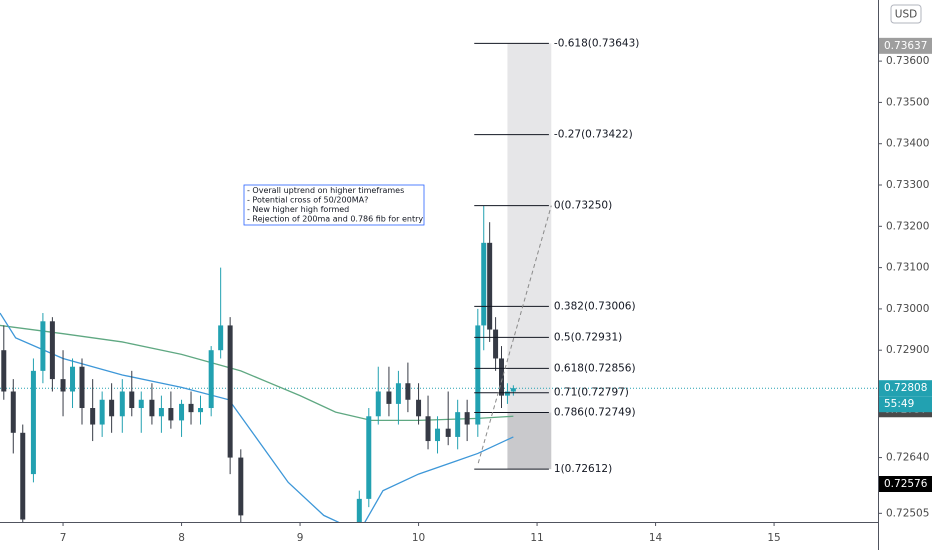 The image size is (932, 550). I want to click on fib-label: 0.618(0.72856), so click(595, 368).